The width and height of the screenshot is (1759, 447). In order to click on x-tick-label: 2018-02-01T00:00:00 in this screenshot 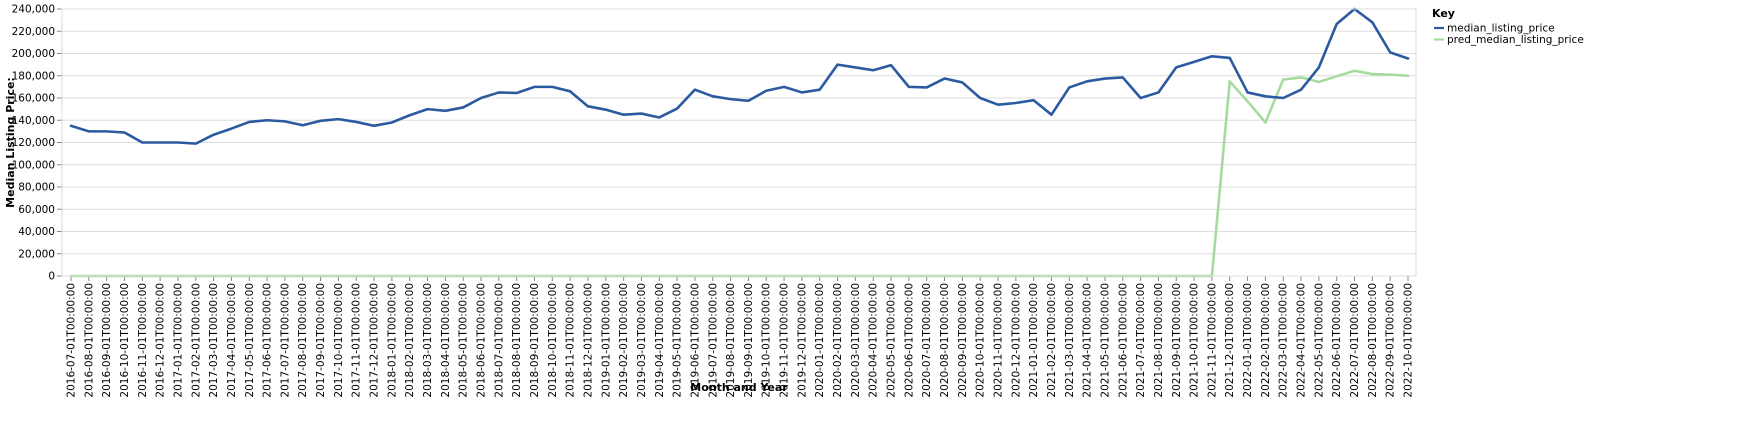, I will do `click(410, 340)`.